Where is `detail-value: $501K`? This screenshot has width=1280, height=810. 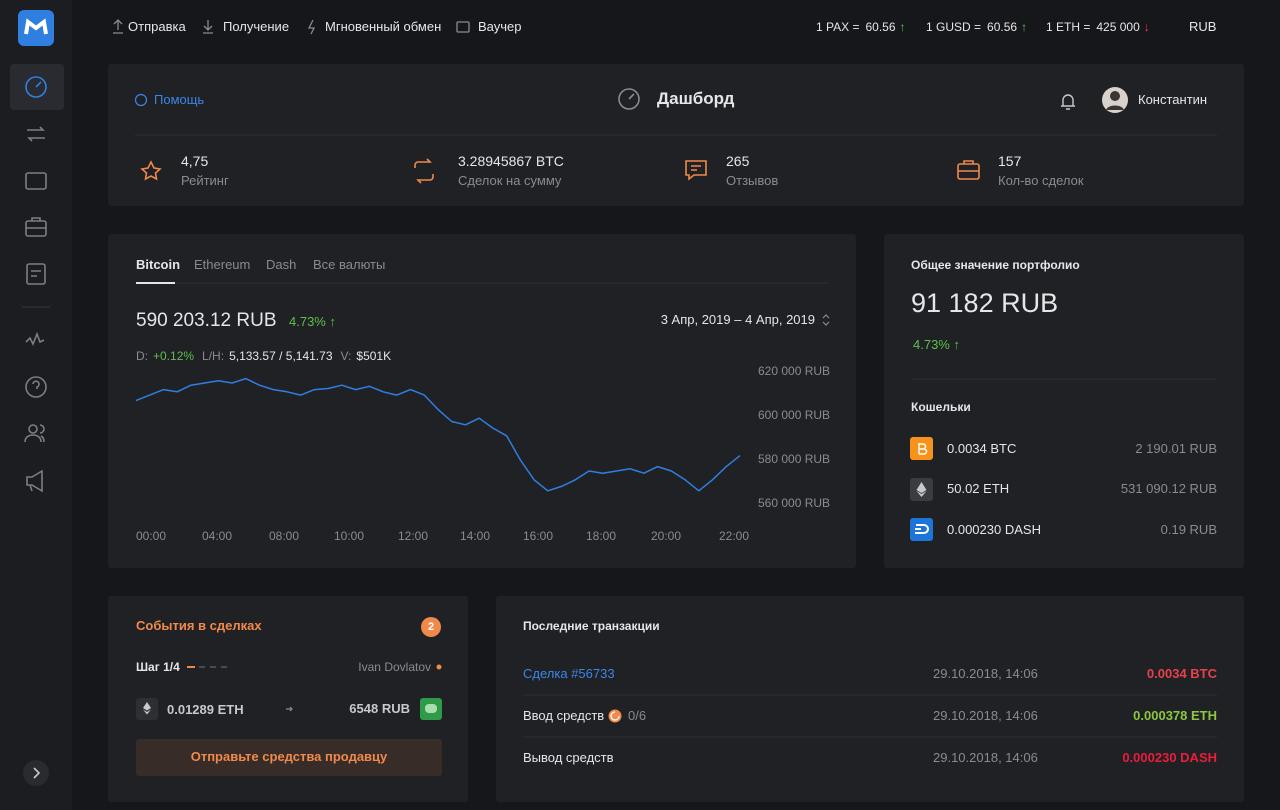
detail-value: $501K is located at coordinates (374, 356).